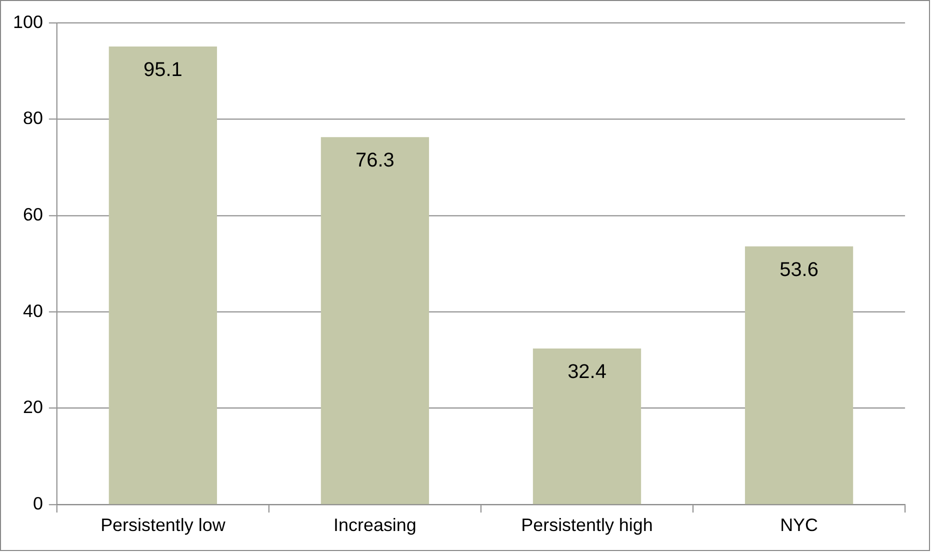 Image resolution: width=932 pixels, height=553 pixels. Describe the element at coordinates (587, 371) in the screenshot. I see `data-label: 32.4` at that location.